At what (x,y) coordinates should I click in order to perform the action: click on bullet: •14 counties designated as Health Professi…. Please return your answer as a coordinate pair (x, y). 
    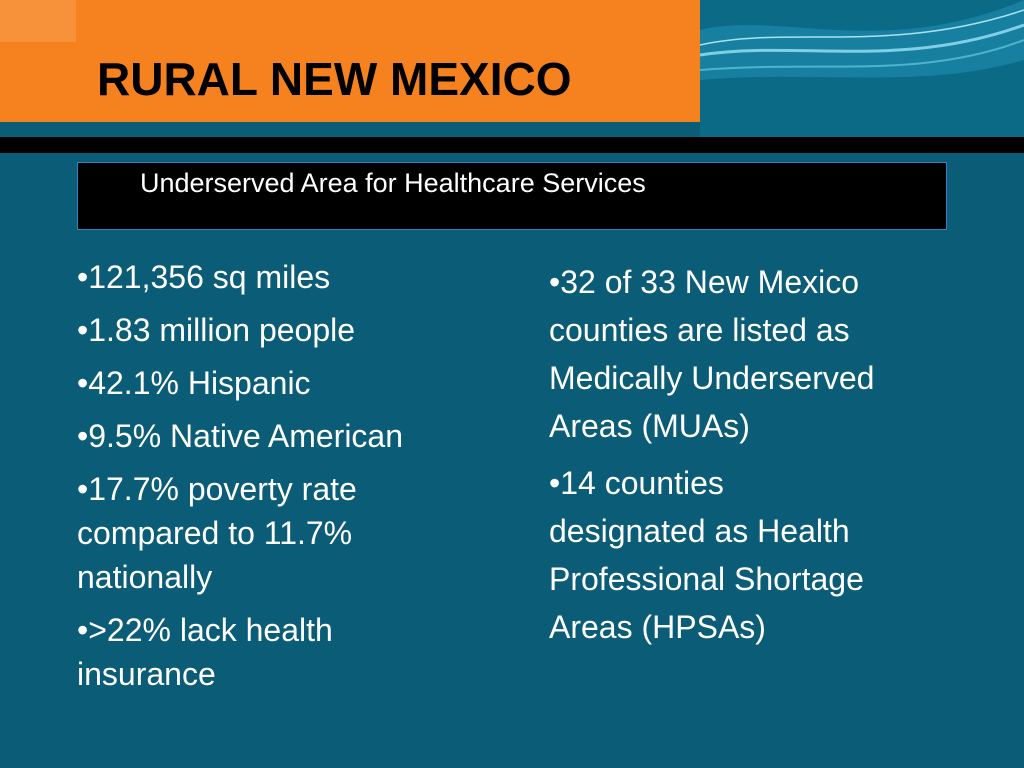
    Looking at the image, I should click on (769, 555).